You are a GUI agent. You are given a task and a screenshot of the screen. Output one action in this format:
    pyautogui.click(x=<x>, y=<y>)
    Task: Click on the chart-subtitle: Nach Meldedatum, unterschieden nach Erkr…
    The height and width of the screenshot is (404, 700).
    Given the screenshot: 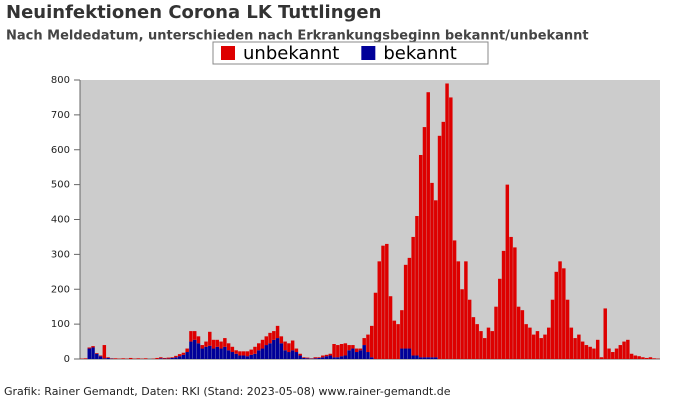 What is the action you would take?
    pyautogui.click(x=297, y=36)
    